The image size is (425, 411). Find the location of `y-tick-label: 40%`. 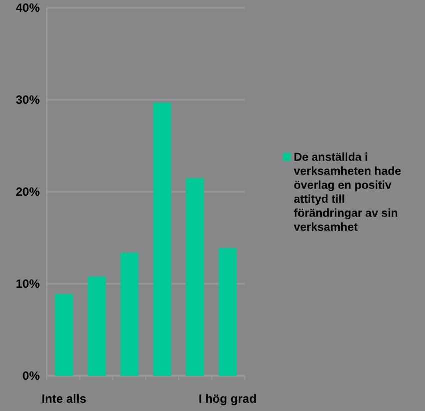

y-tick-label: 40% is located at coordinates (28, 8).